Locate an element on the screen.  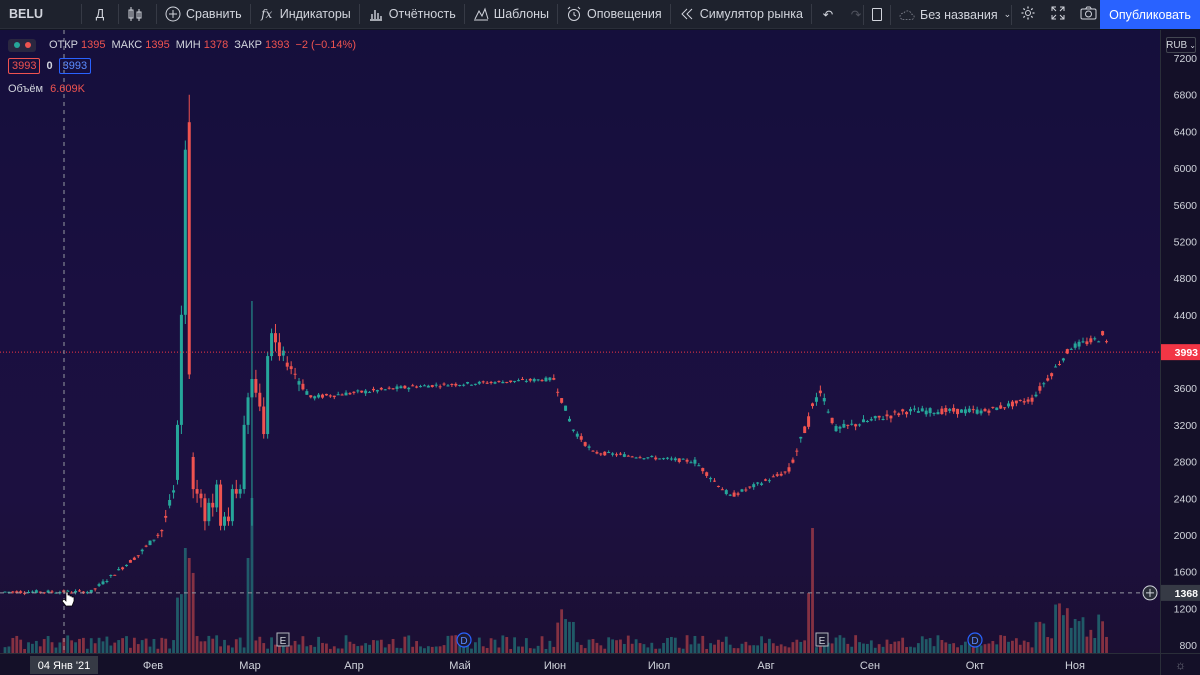
buy-price-box: 3993 is located at coordinates (75, 66).